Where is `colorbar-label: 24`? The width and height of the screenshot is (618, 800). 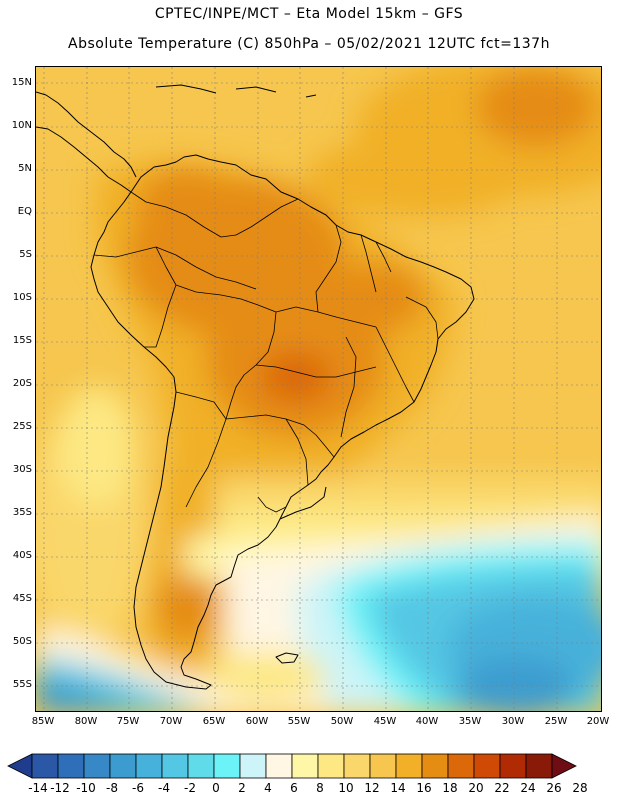
colorbar-label: 24 is located at coordinates (528, 788).